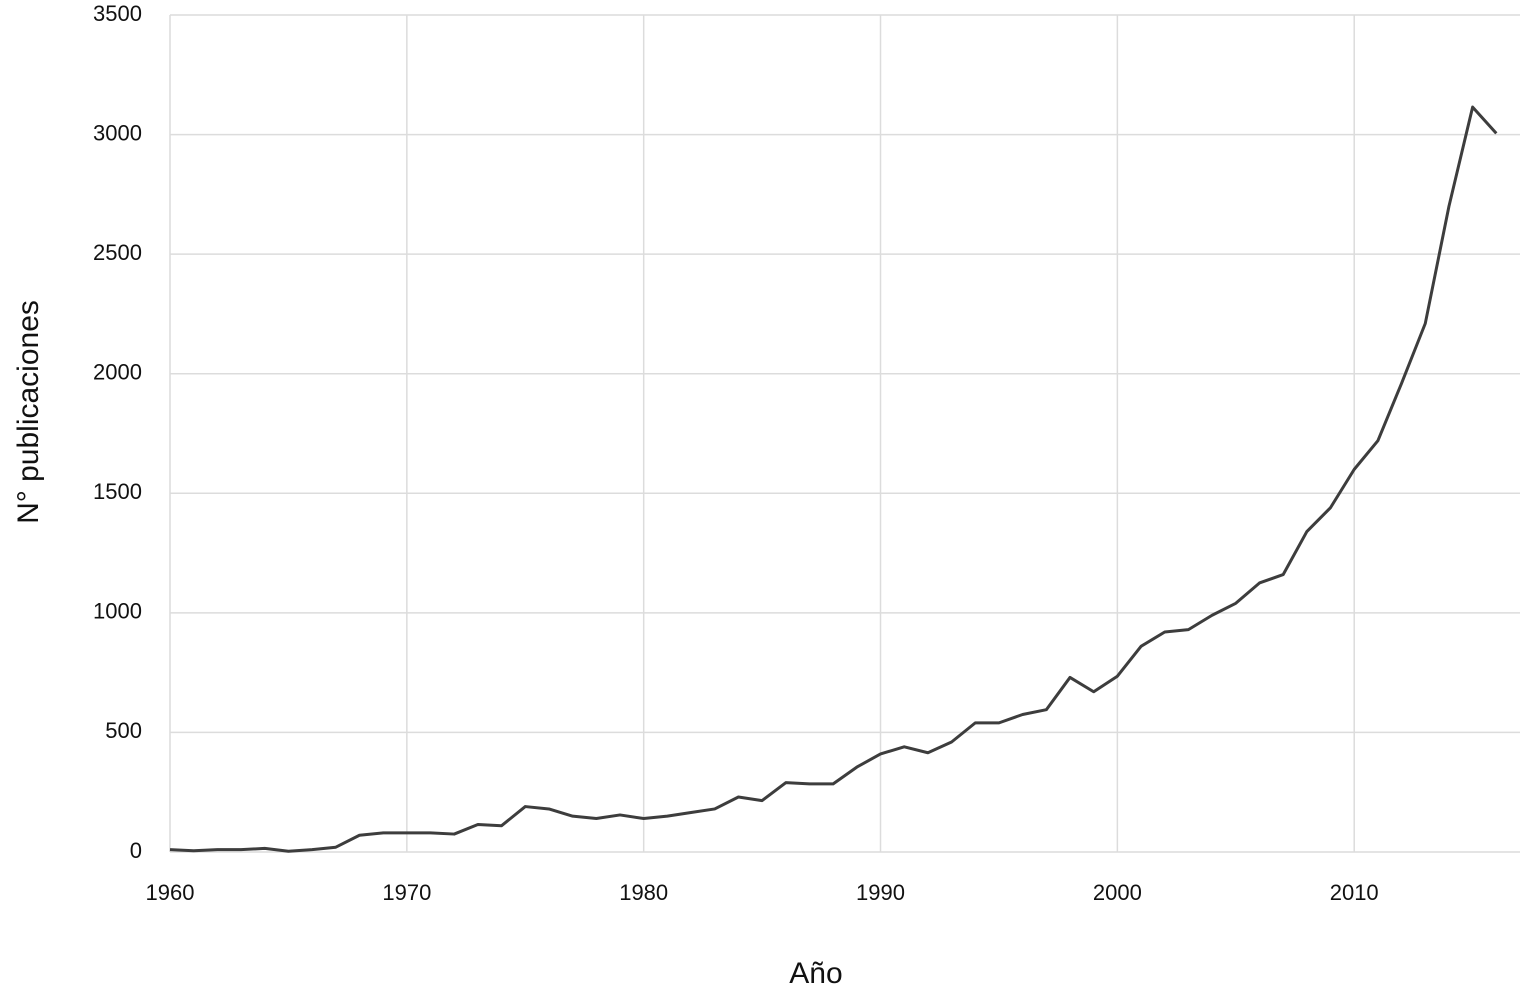 This screenshot has width=1528, height=996. Describe the element at coordinates (1354, 892) in the screenshot. I see `x-tick-label: 2010` at that location.